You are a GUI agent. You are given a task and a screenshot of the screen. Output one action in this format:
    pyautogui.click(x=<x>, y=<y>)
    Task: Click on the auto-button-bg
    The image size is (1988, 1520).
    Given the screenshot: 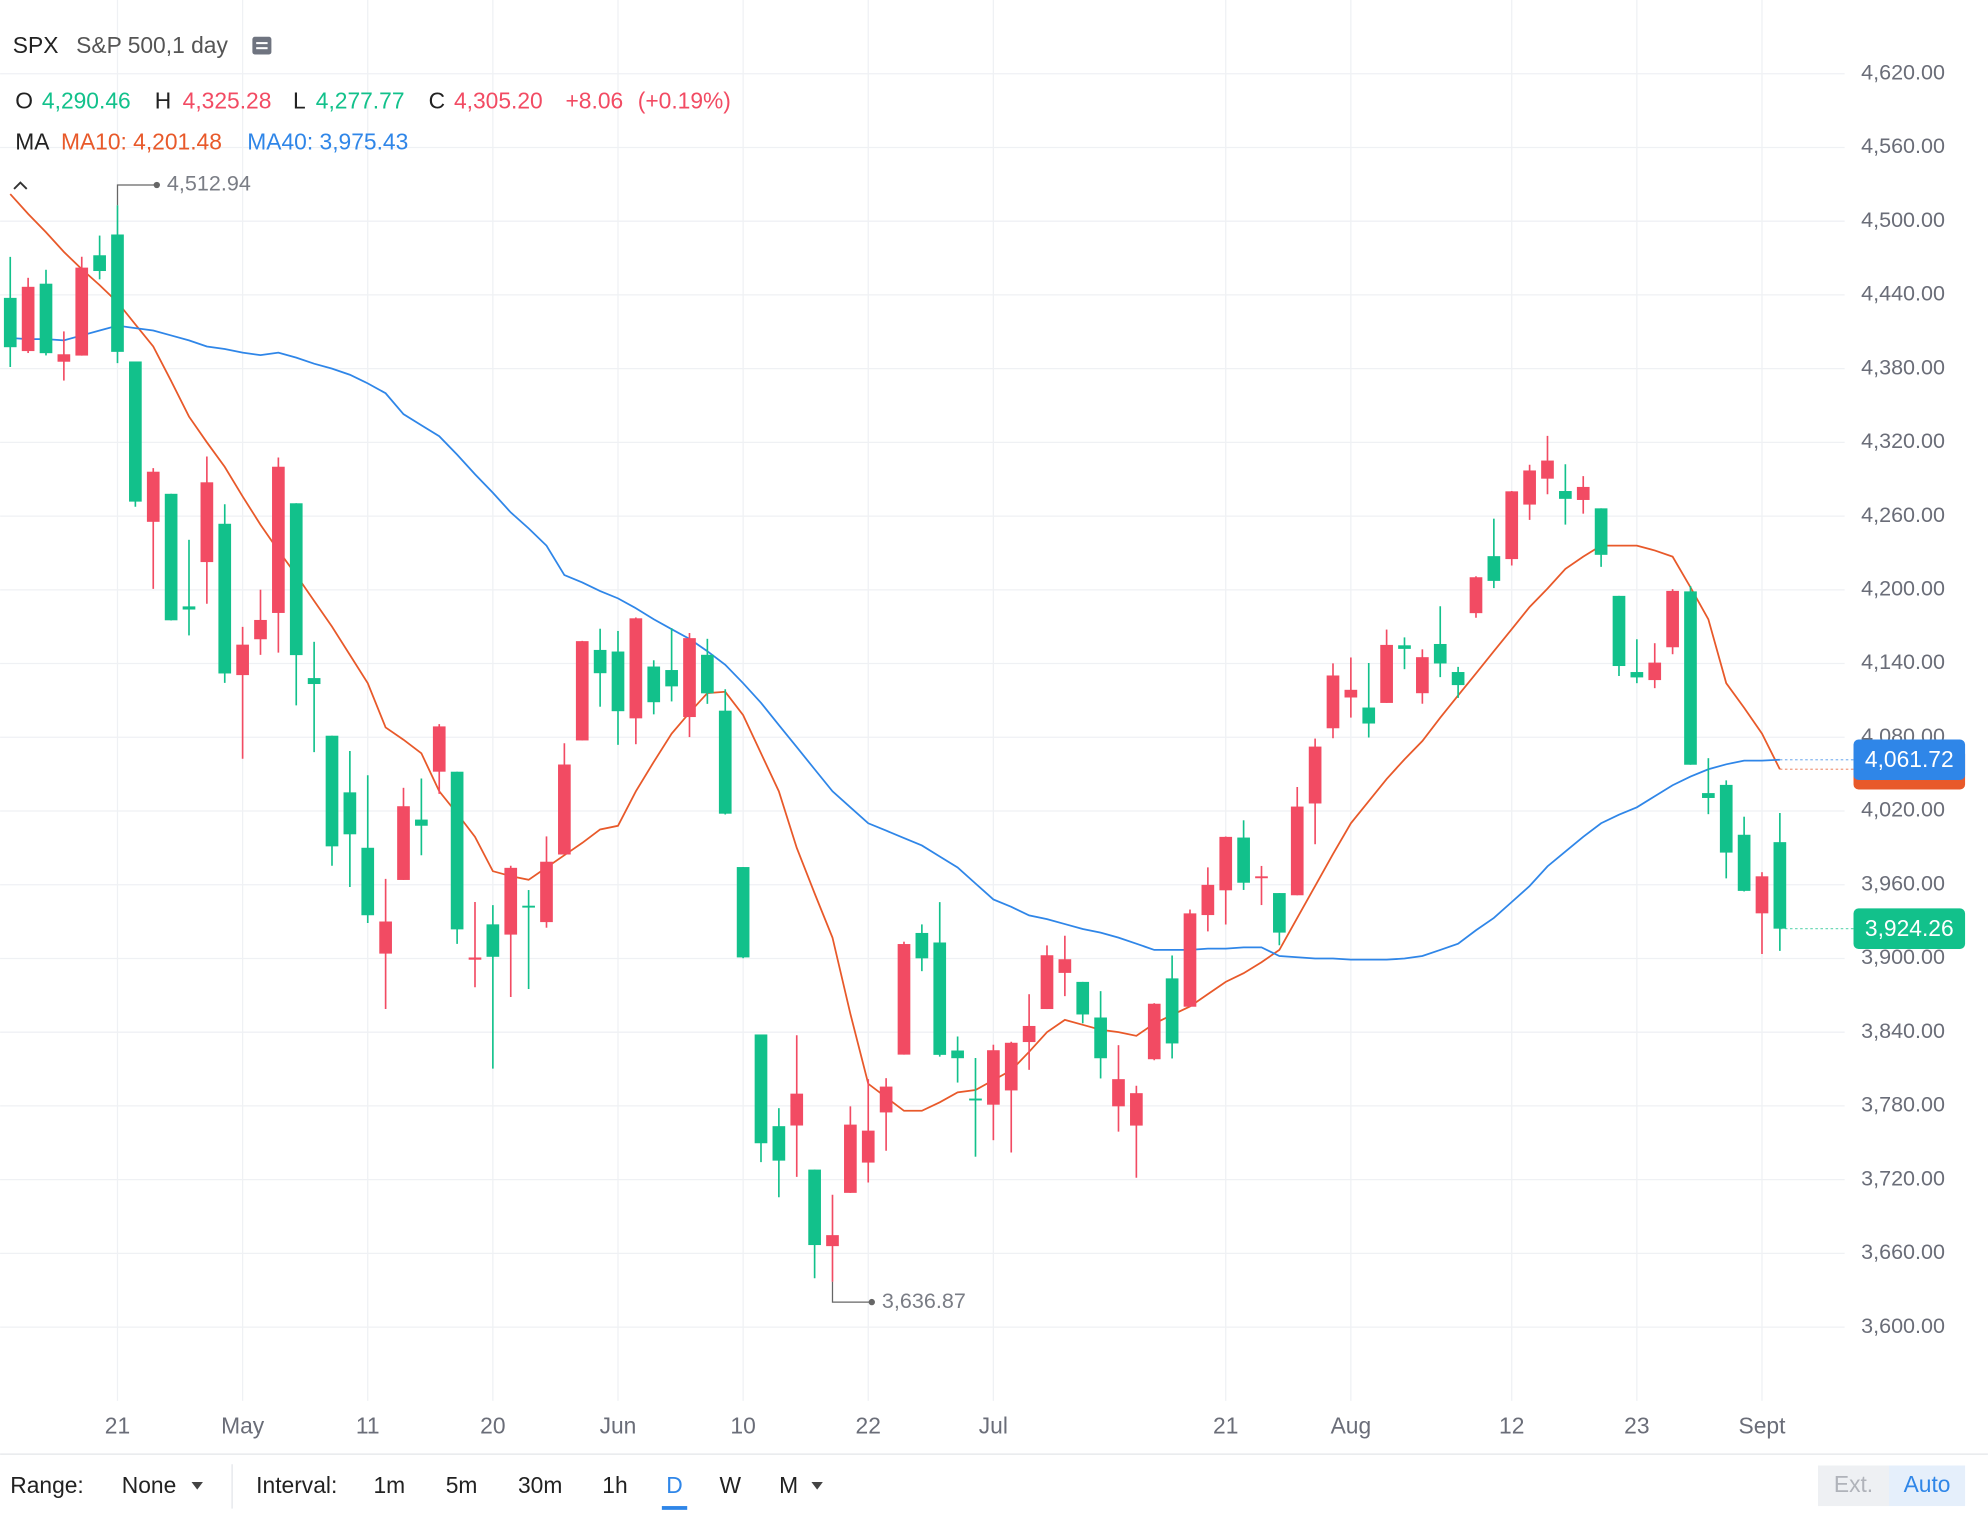 What is the action you would take?
    pyautogui.click(x=1927, y=1486)
    